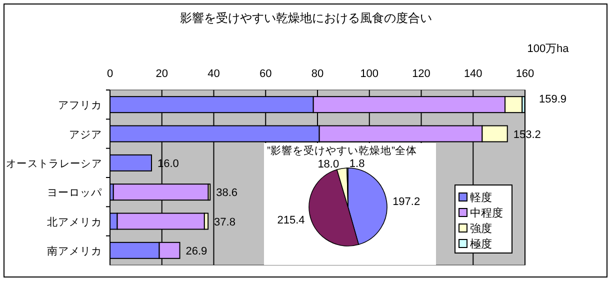  Describe the element at coordinates (481, 197) in the screenshot. I see `legend-label: 軽度` at that location.